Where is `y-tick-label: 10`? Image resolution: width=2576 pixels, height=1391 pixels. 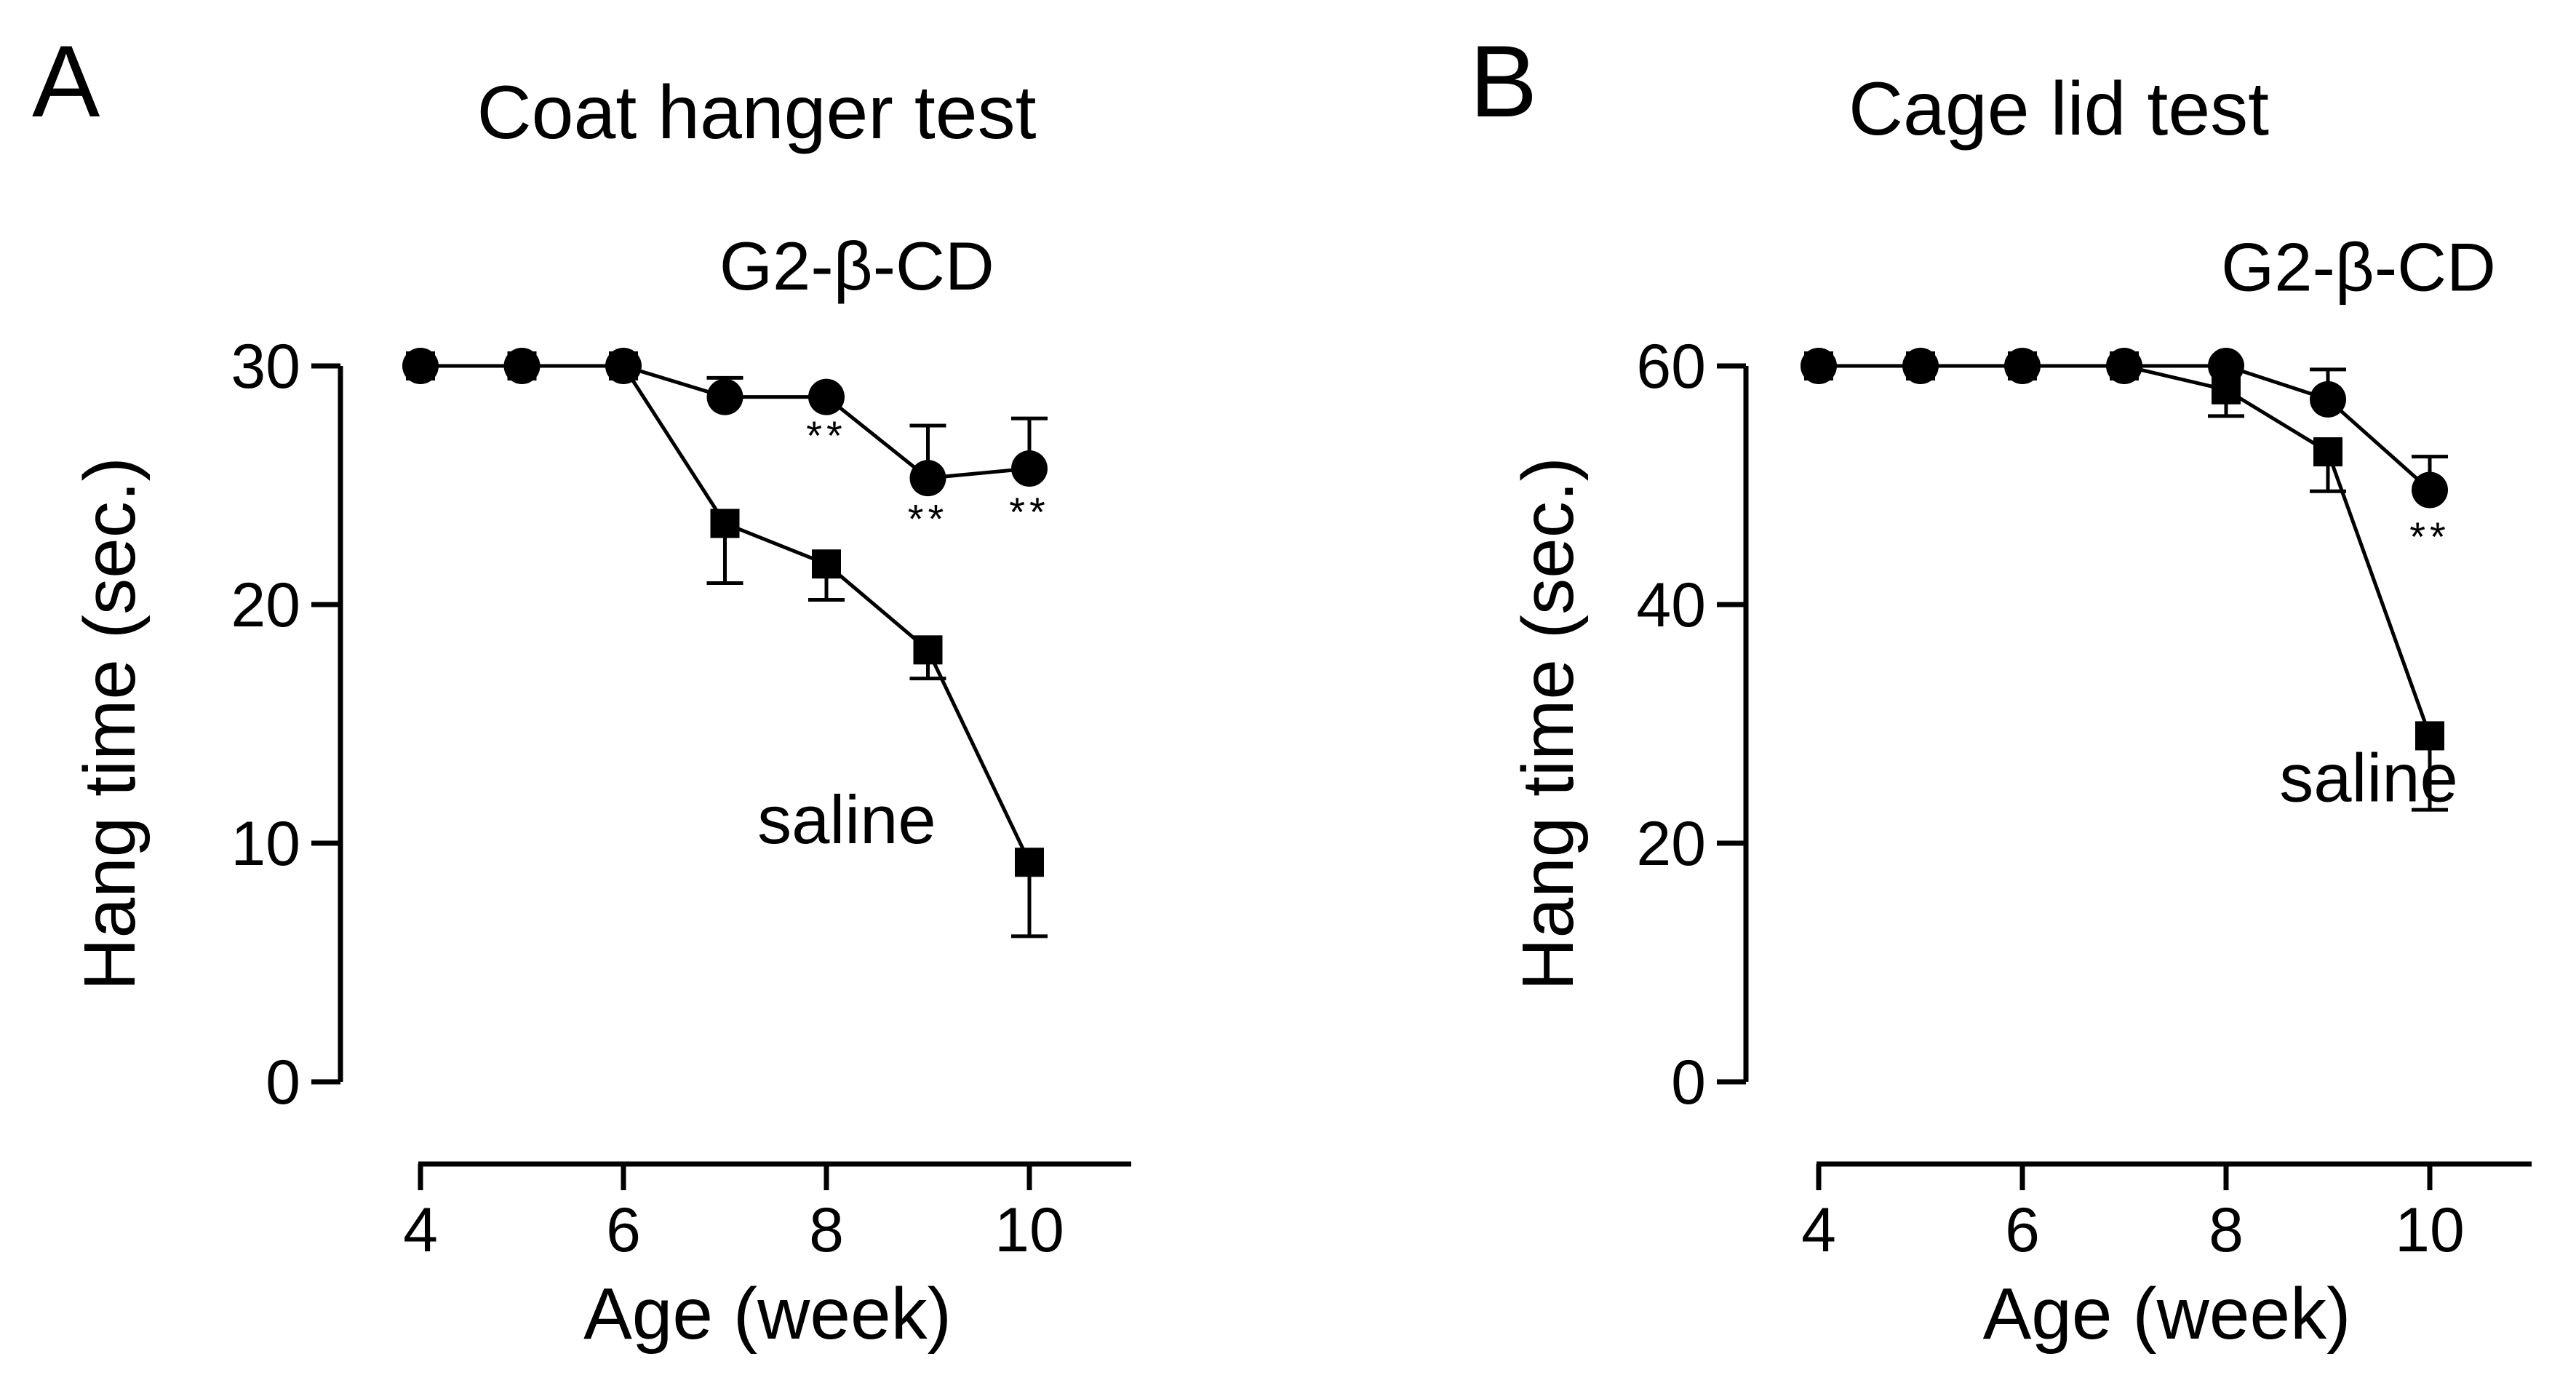
y-tick-label: 10 is located at coordinates (265, 844).